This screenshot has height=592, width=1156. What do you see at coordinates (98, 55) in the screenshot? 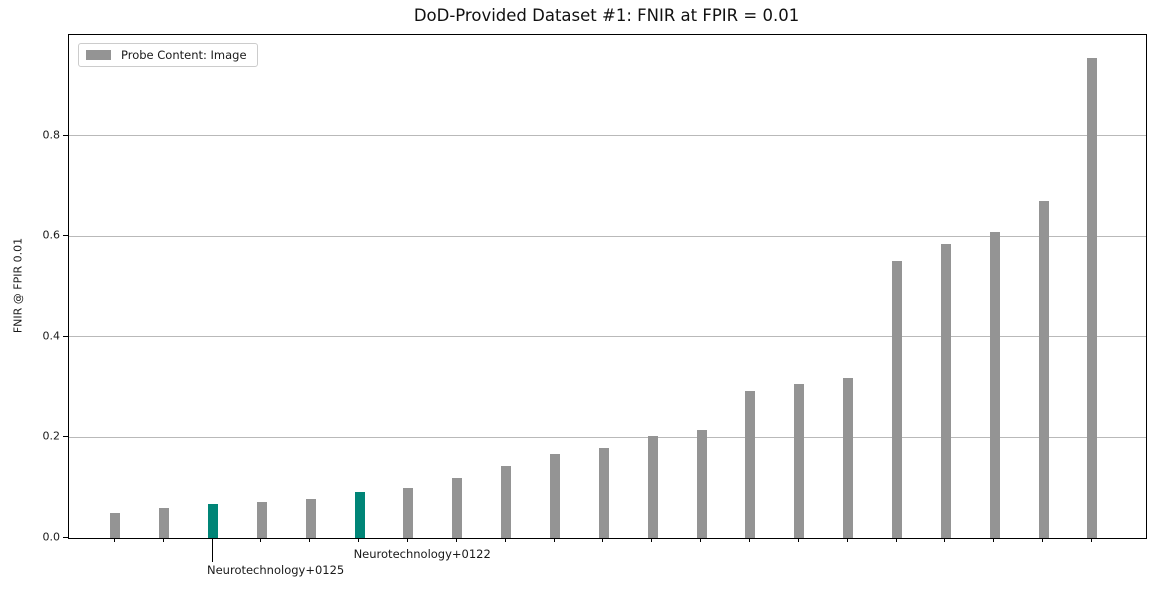
I see `legend-swatch-icon` at bounding box center [98, 55].